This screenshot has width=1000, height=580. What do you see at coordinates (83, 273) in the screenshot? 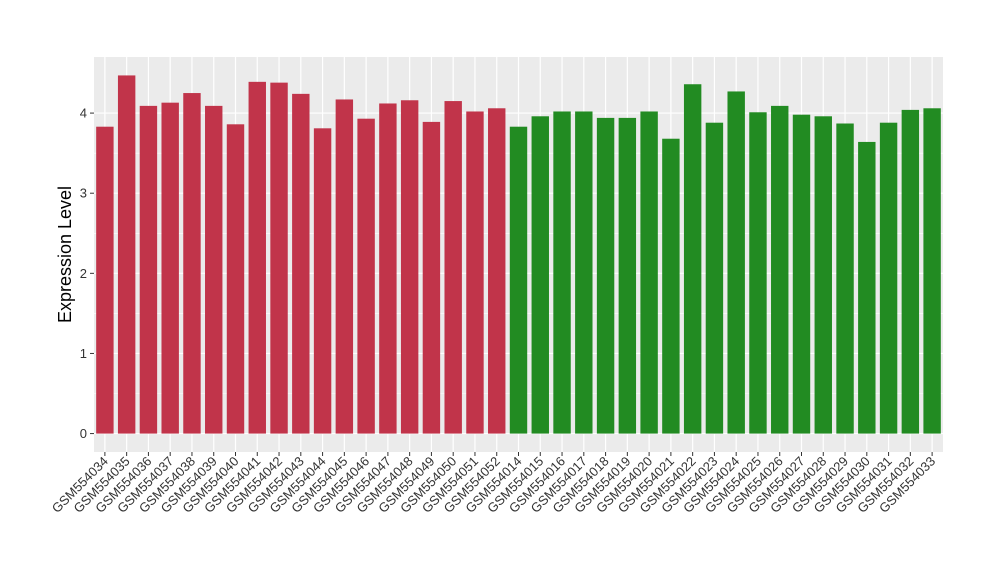
I see `y-tick-label: 2` at bounding box center [83, 273].